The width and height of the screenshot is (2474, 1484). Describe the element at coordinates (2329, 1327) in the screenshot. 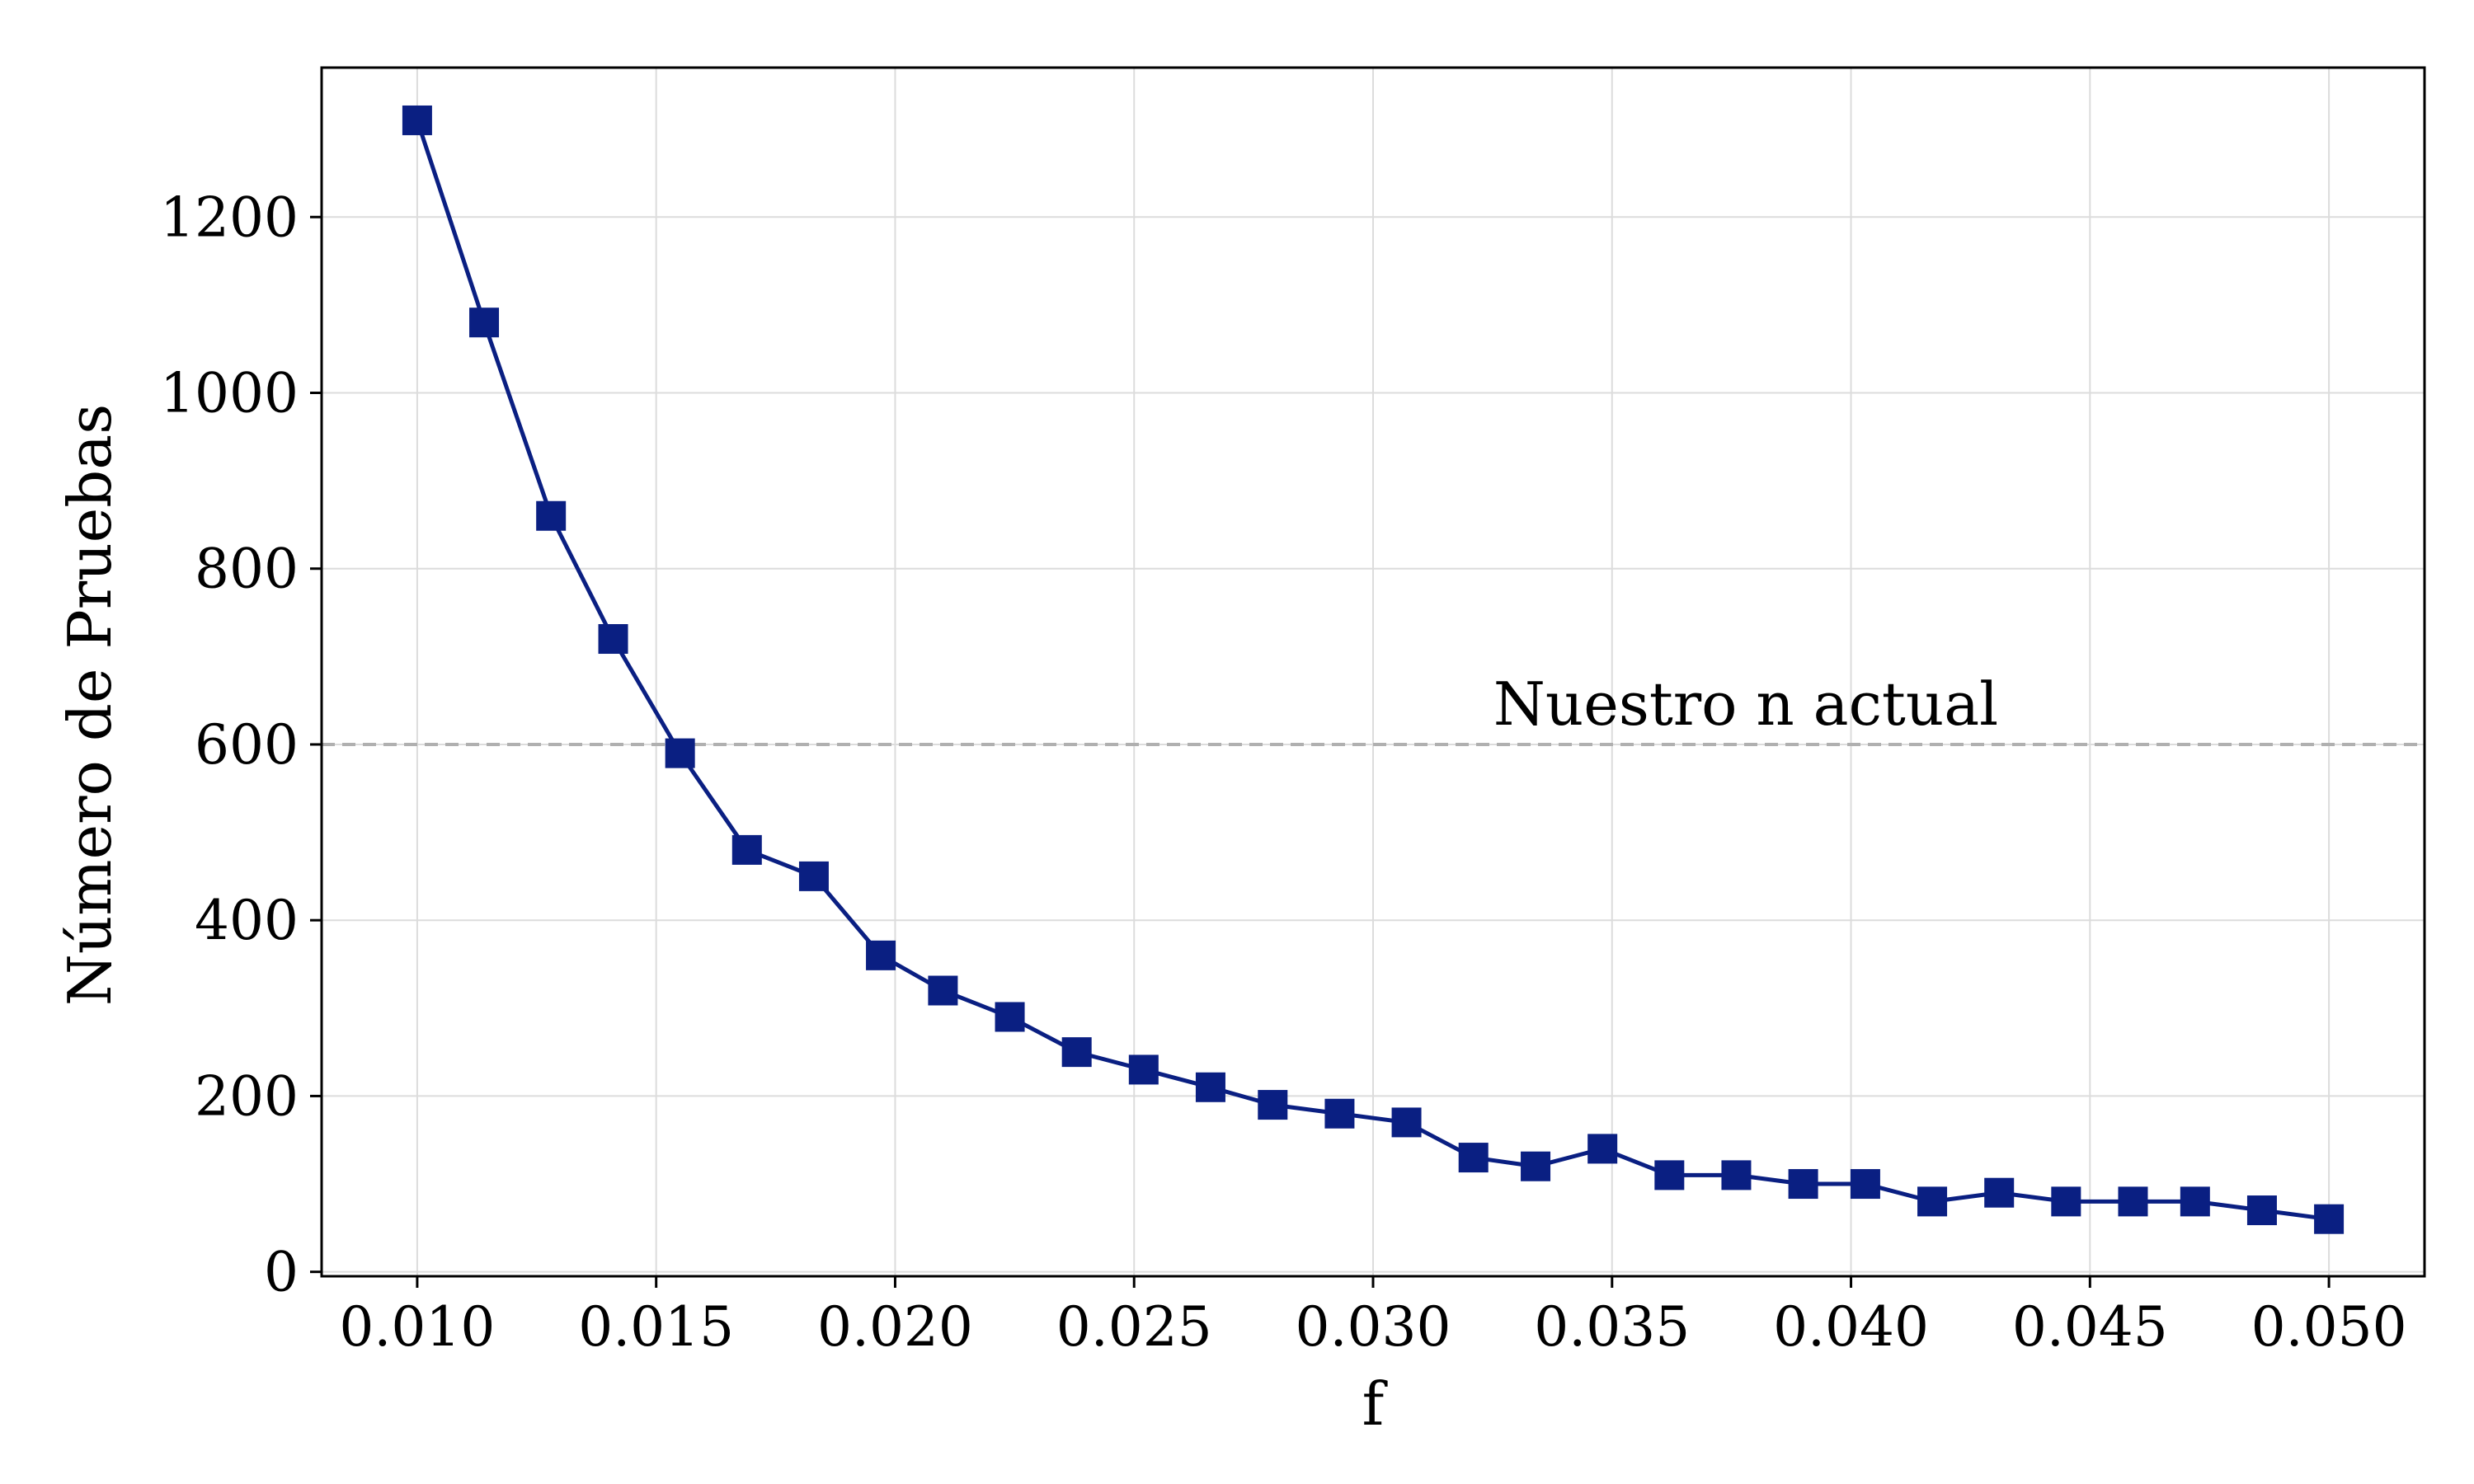

I see `x-tick-label: 0.050` at that location.